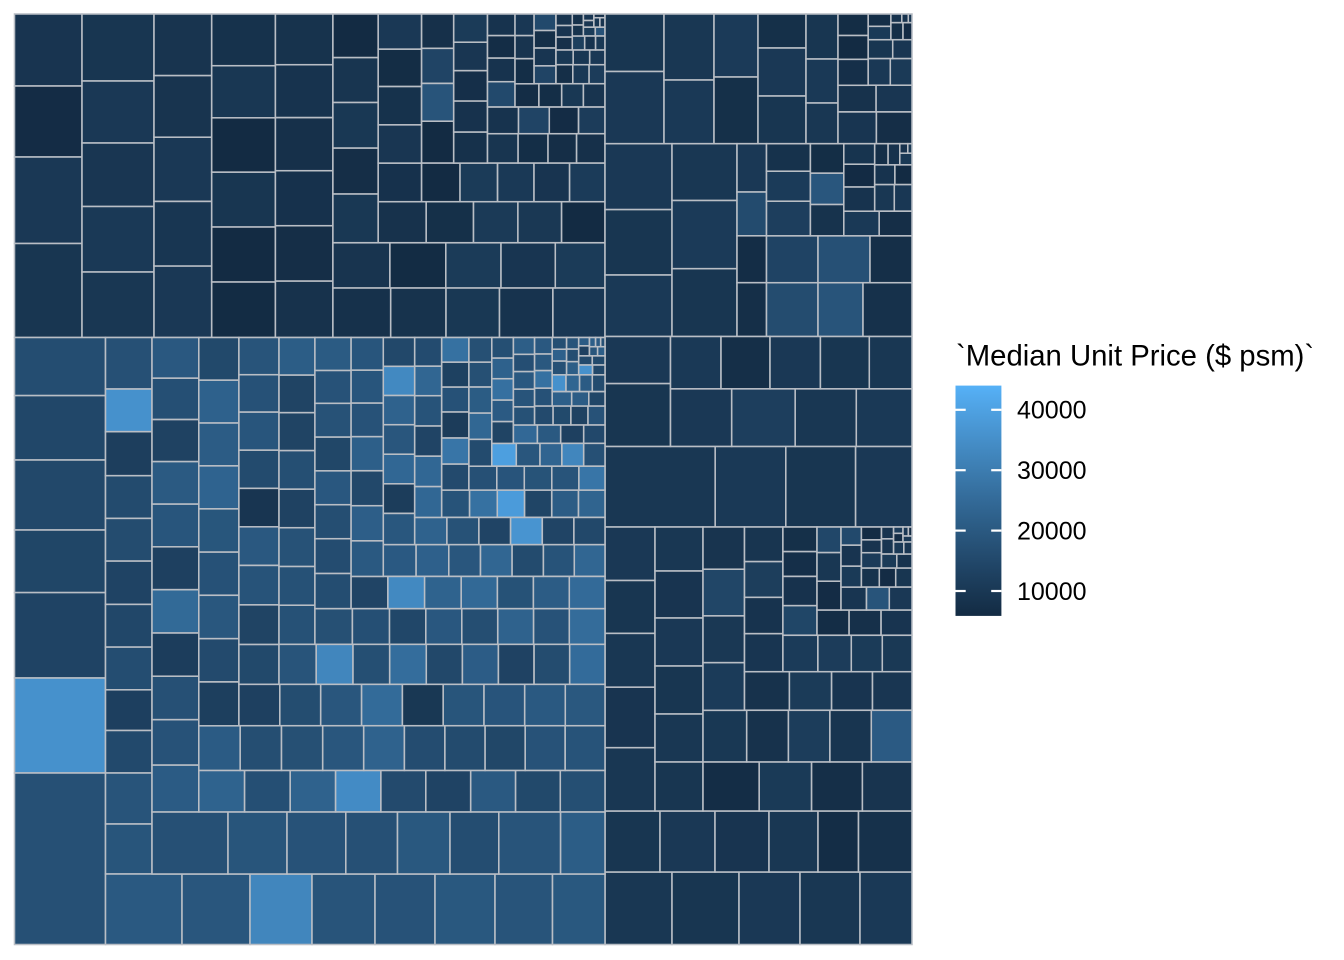 The image size is (1344, 960). What do you see at coordinates (1052, 531) in the screenshot?
I see `svg-text: 20000` at bounding box center [1052, 531].